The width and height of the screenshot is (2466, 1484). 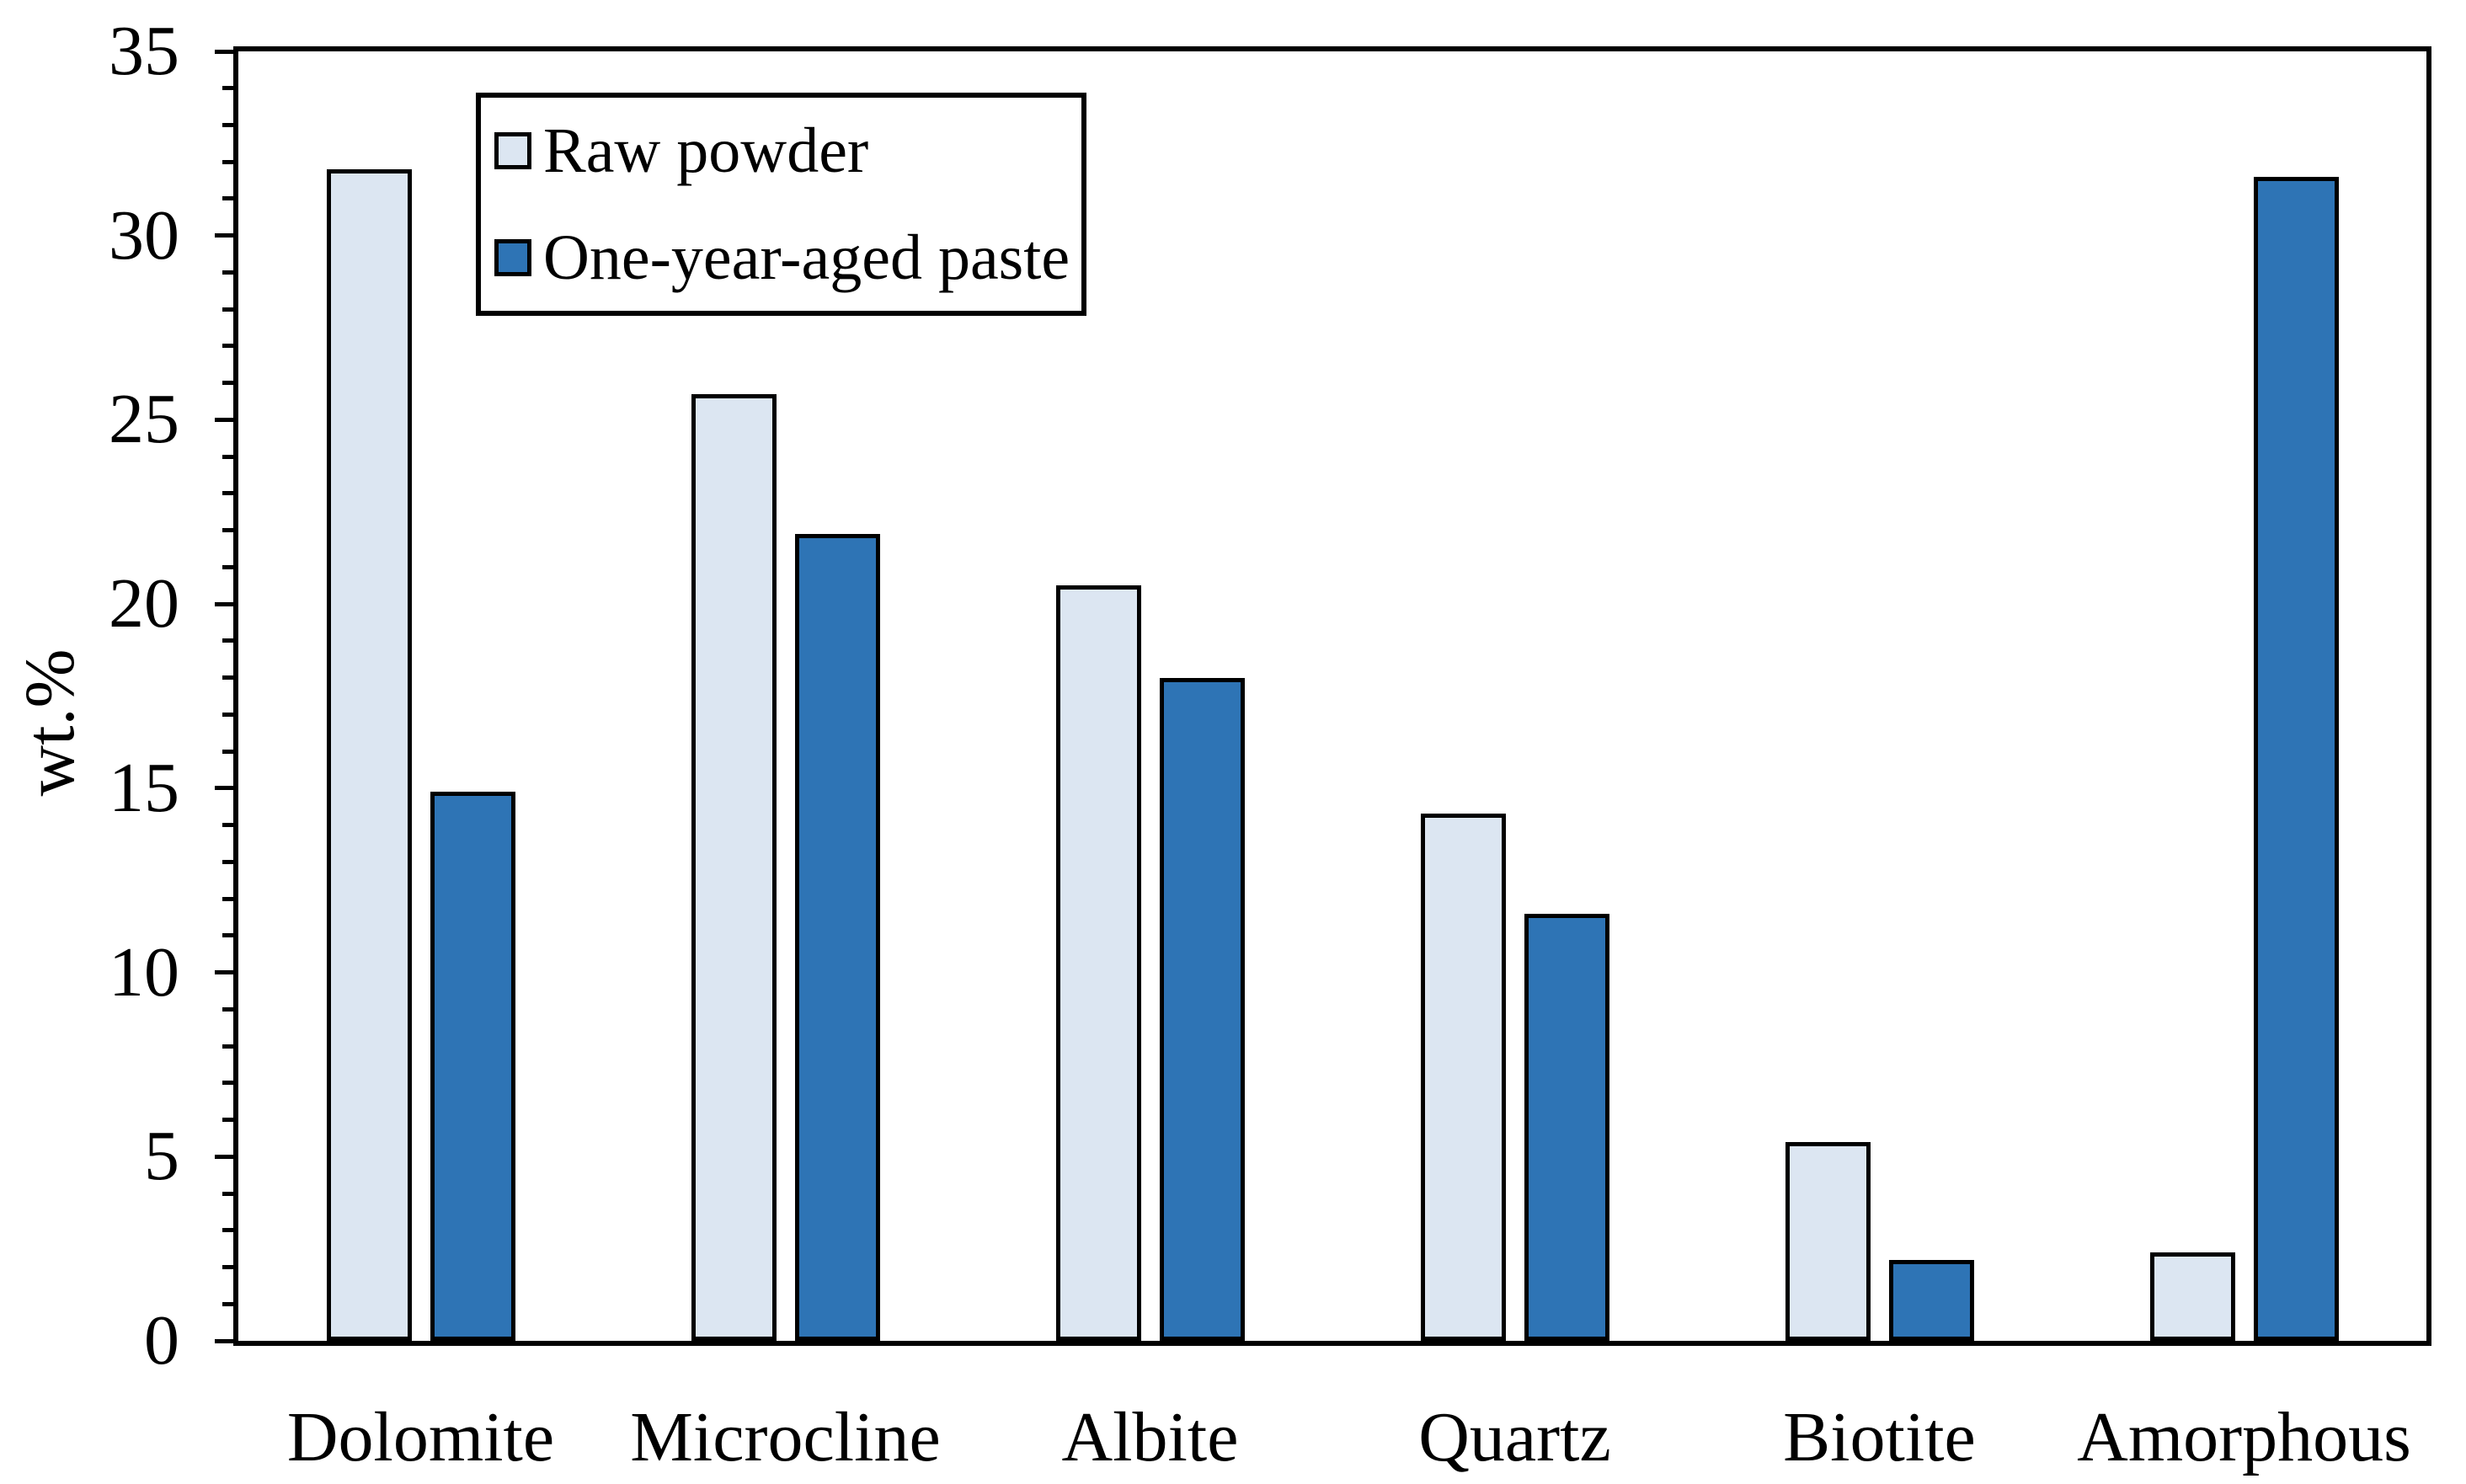 I want to click on bar-one-year-aged-paste-quartz, so click(x=1566, y=1127).